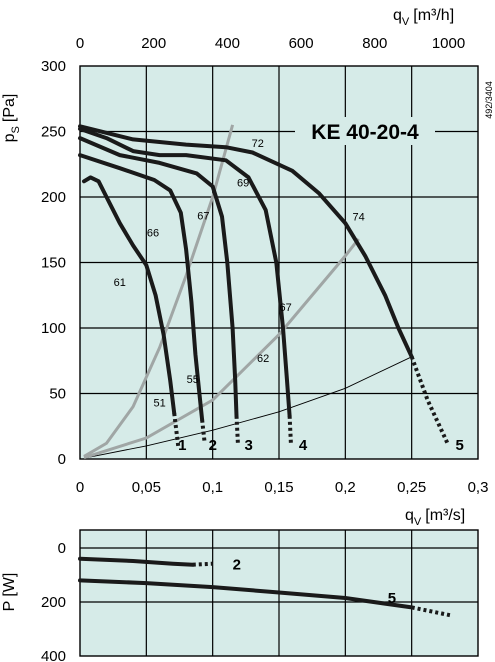 This screenshot has height=662, width=495. I want to click on x-tick-label: 0,1, so click(212, 487).